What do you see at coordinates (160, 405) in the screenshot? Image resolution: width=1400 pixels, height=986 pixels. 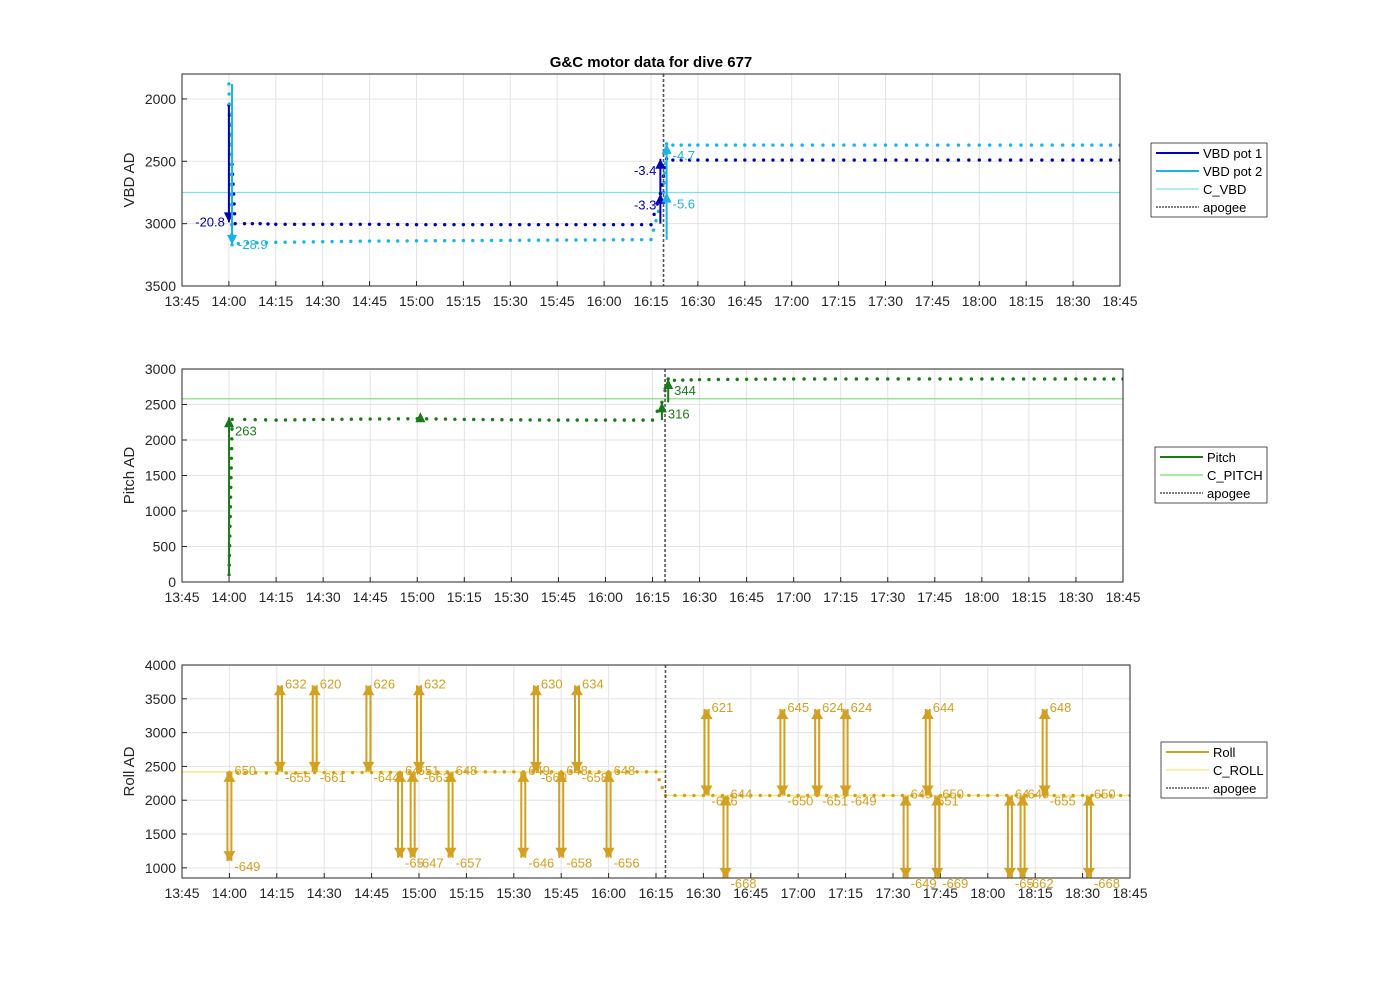 I see `pitch-ytick-label: 2500` at bounding box center [160, 405].